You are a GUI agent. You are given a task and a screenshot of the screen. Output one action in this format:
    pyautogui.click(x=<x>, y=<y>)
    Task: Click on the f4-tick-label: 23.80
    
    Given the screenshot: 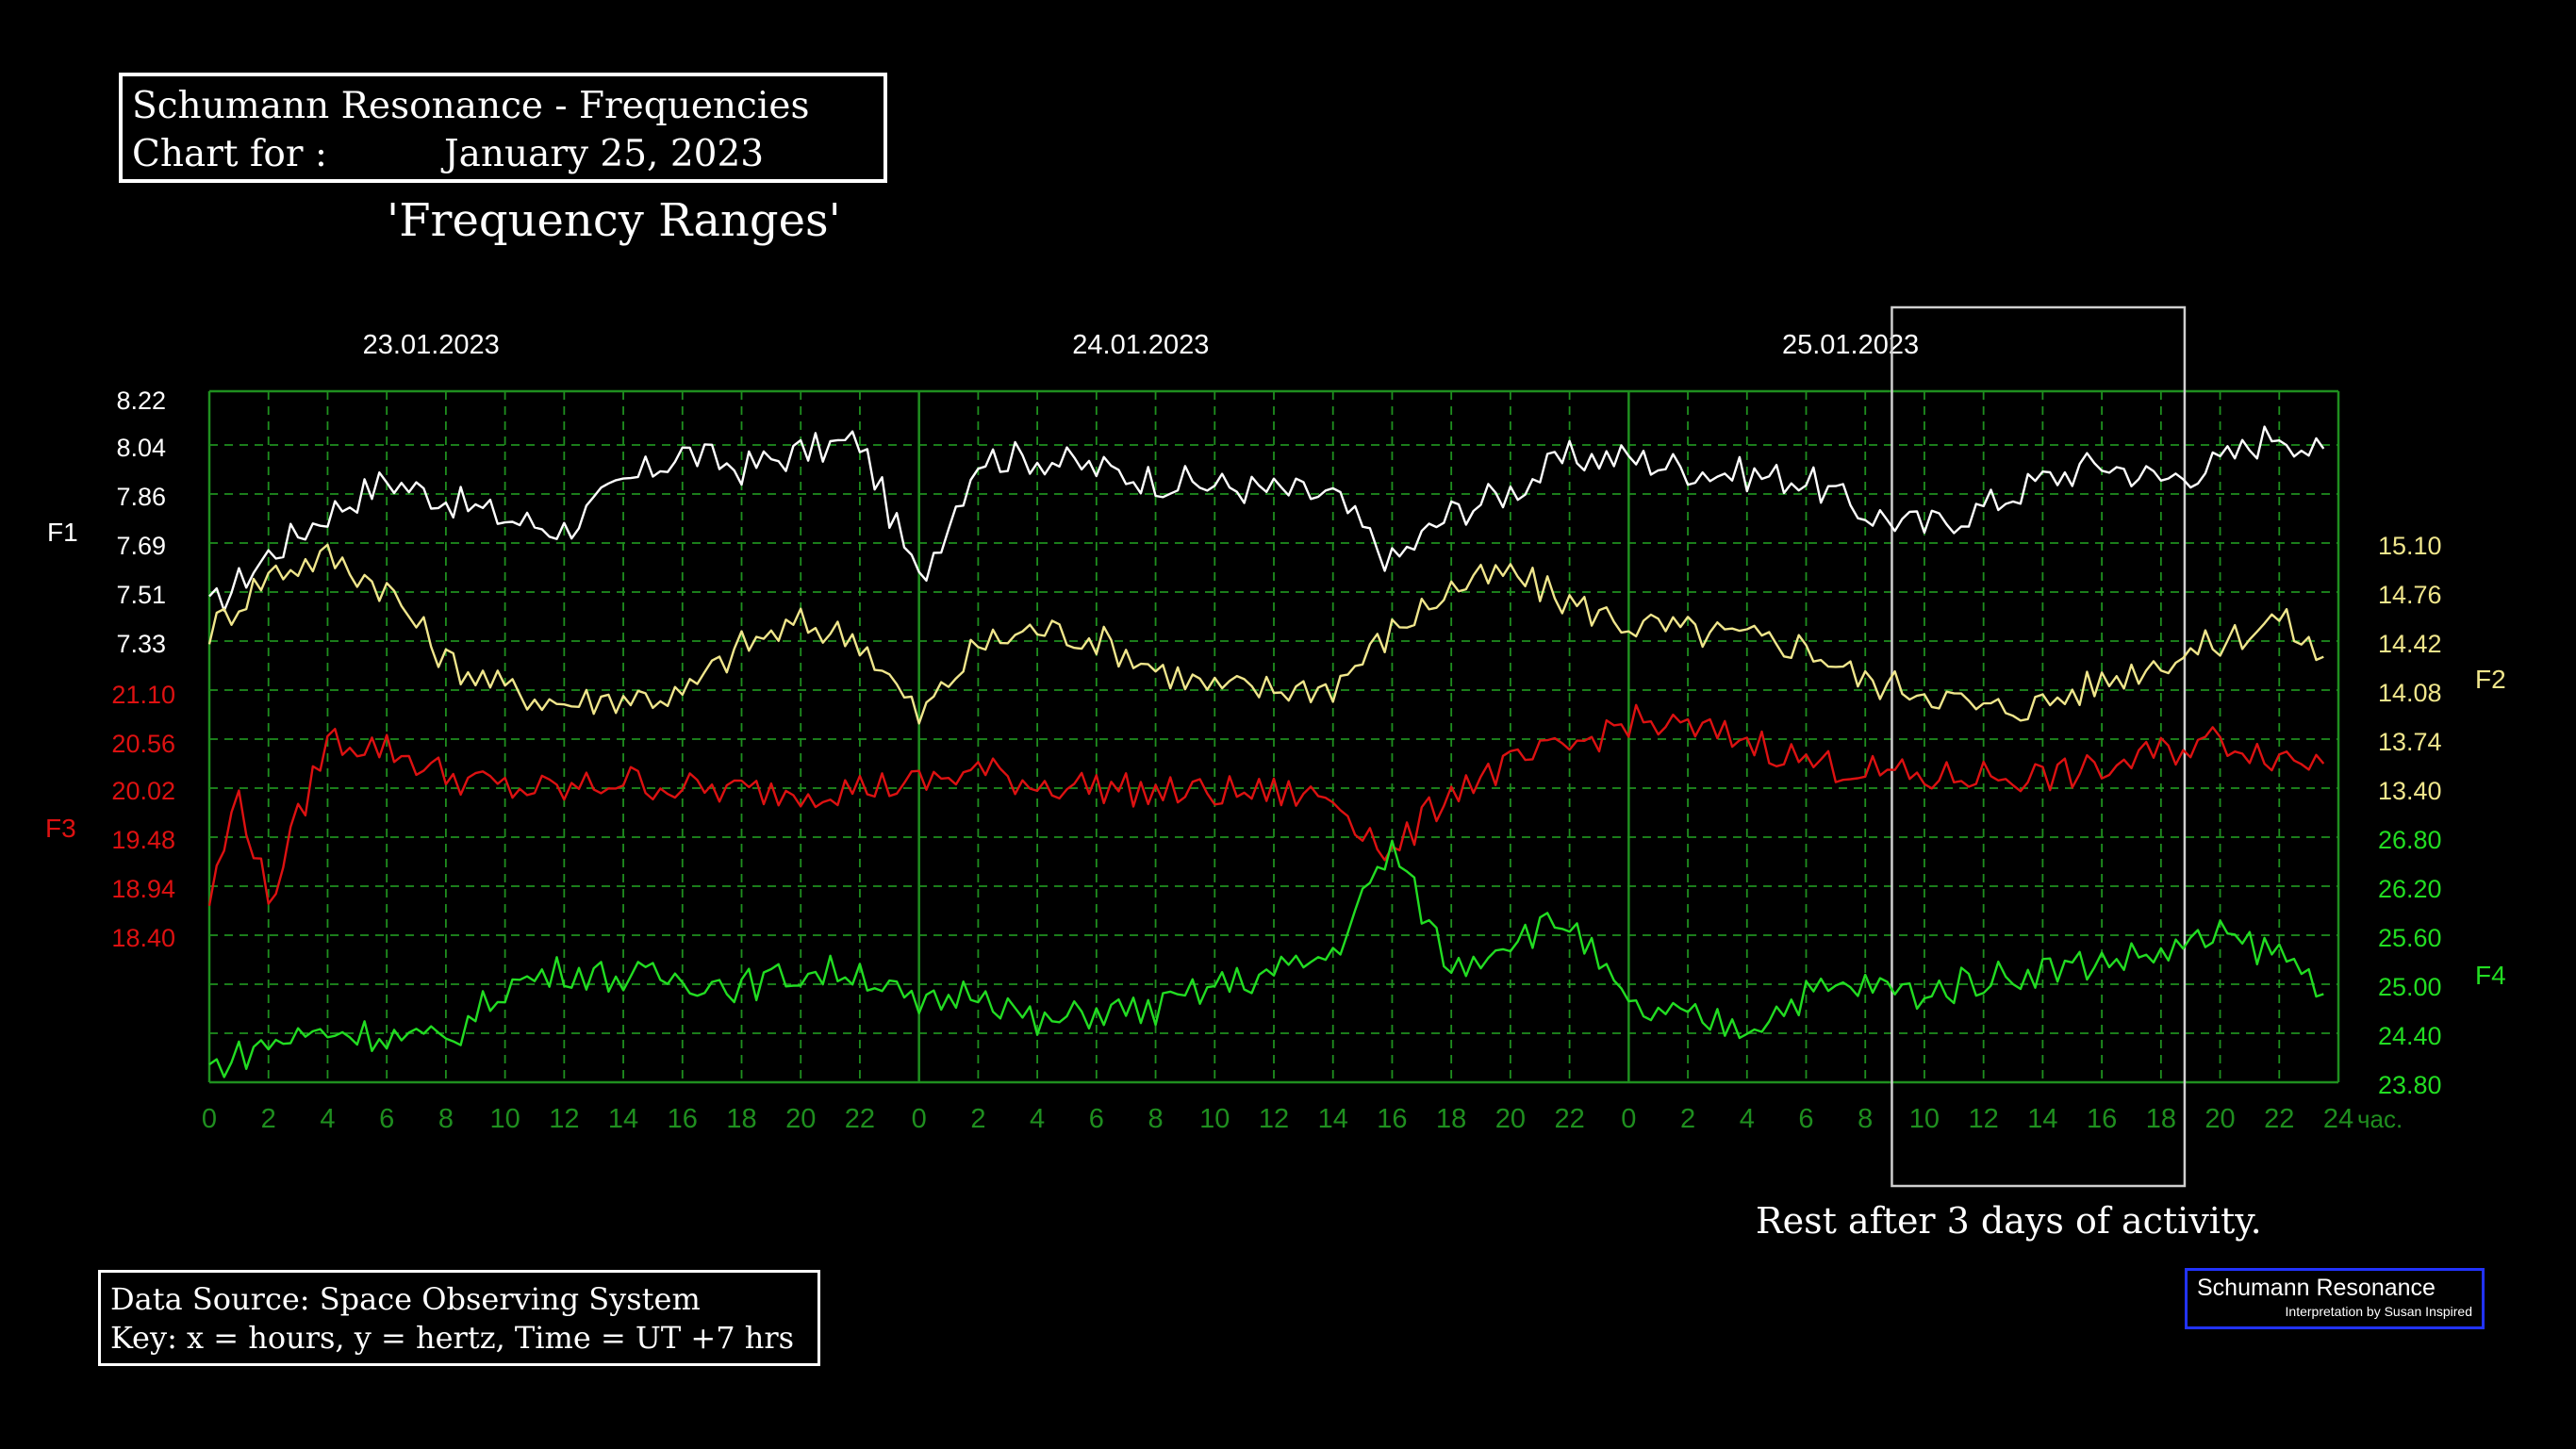 What is the action you would take?
    pyautogui.click(x=2410, y=1085)
    